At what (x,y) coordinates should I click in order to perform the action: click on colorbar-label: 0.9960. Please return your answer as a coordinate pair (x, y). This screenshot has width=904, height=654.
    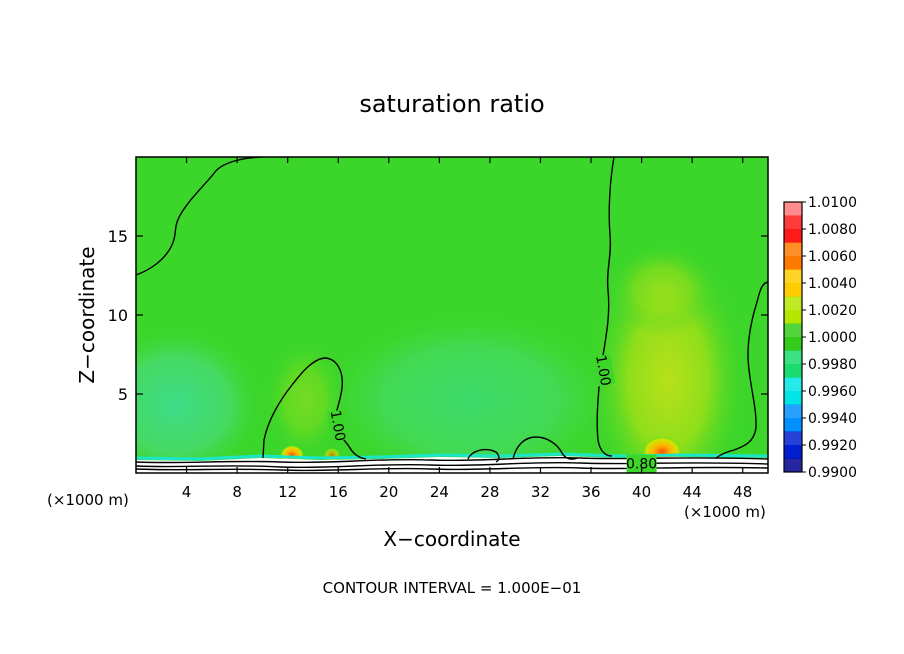
    Looking at the image, I should click on (832, 392).